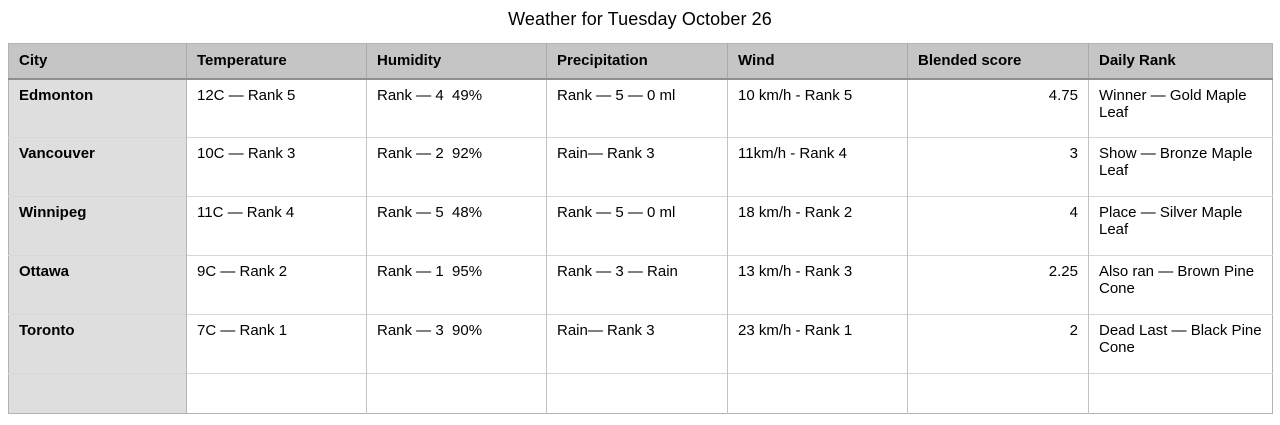 Image resolution: width=1280 pixels, height=425 pixels. Describe the element at coordinates (998, 344) in the screenshot. I see `cell-blended-score: 2` at that location.